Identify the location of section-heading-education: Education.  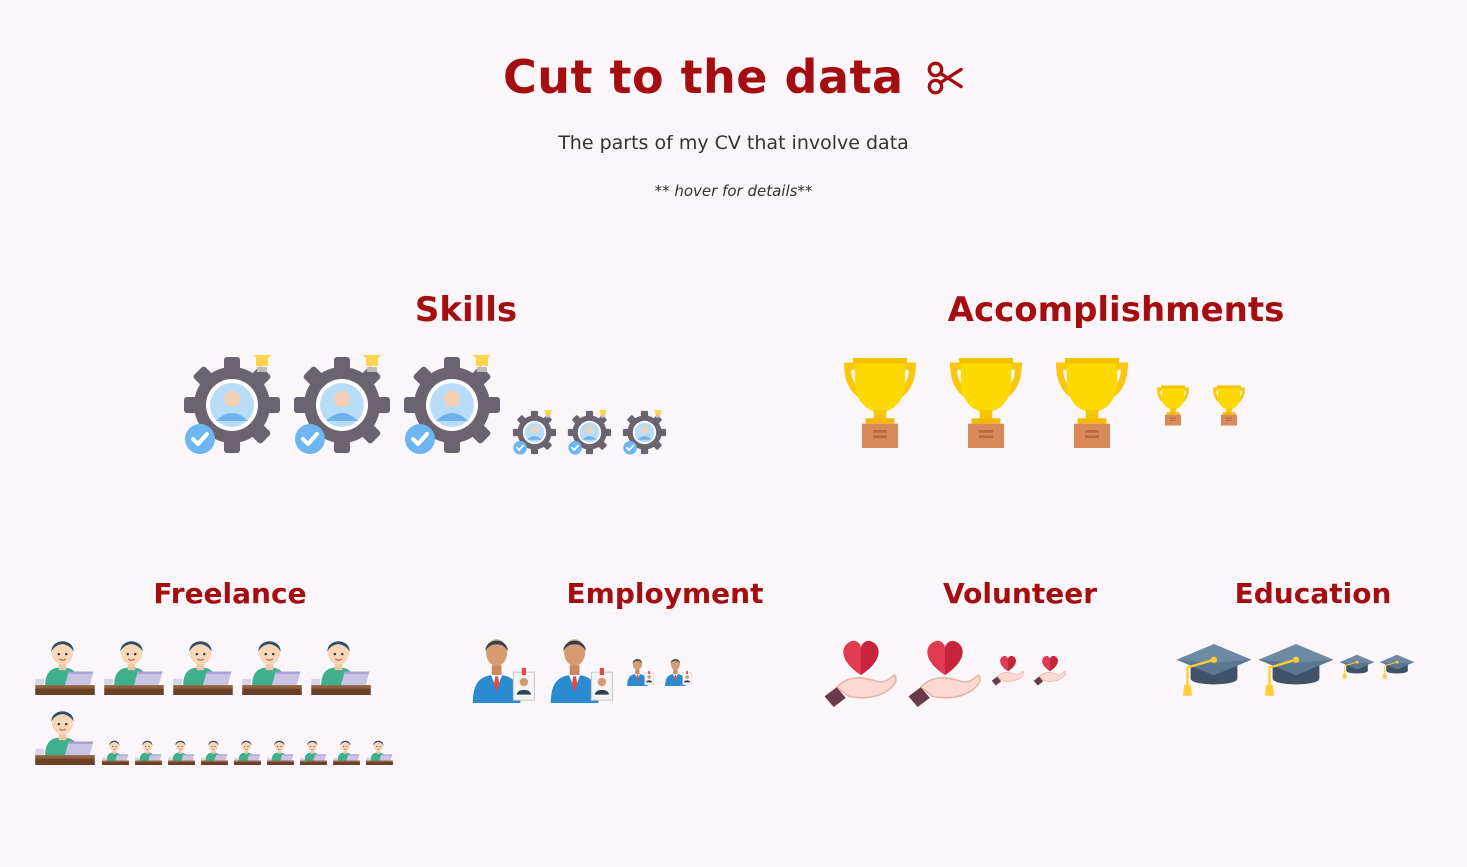
(1313, 593).